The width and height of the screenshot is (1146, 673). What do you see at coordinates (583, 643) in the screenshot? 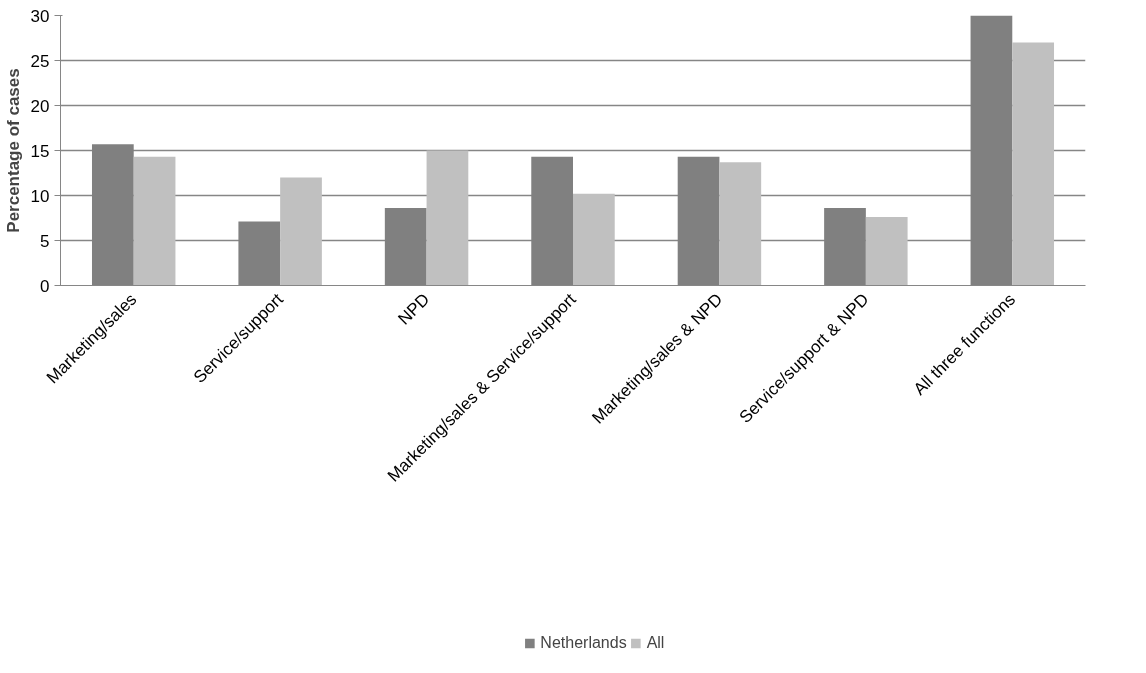
I see `legend-label: Netherlands` at bounding box center [583, 643].